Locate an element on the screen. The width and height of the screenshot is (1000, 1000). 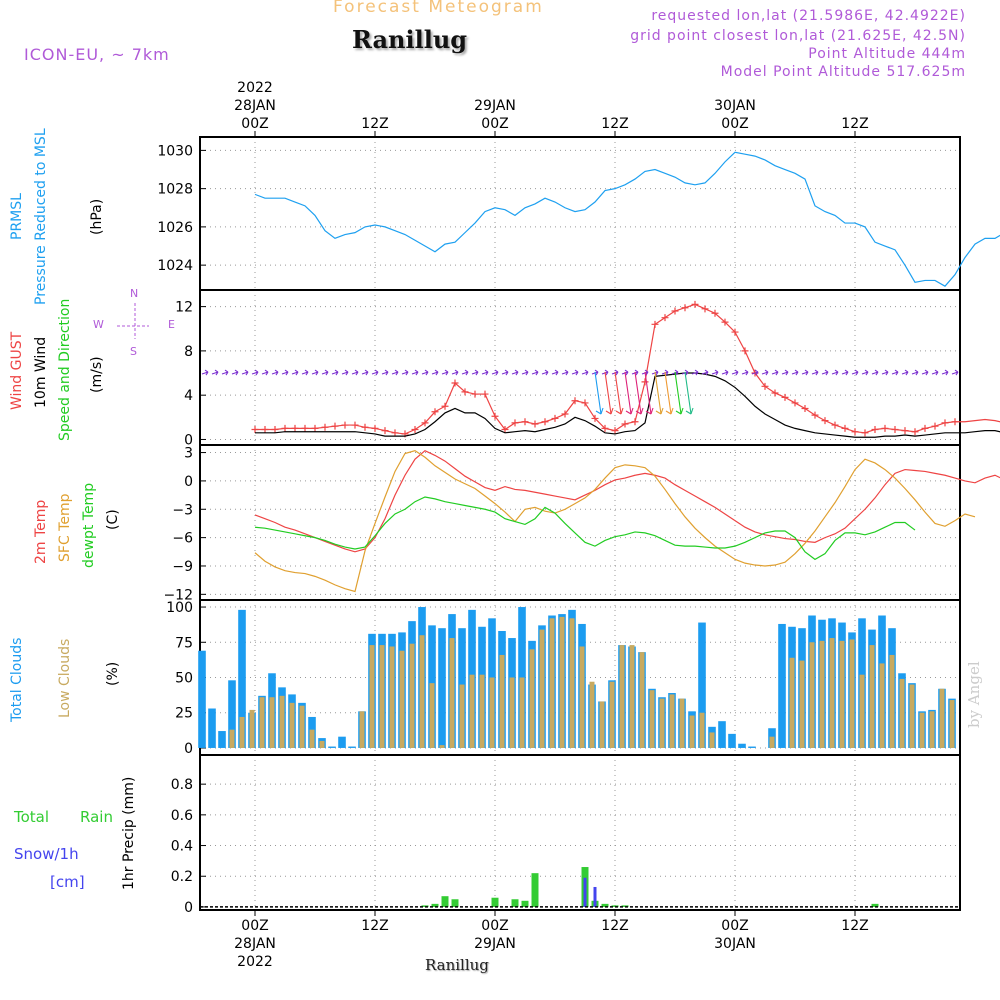
p2-label-wind: 10m Wind is located at coordinates (41, 372).